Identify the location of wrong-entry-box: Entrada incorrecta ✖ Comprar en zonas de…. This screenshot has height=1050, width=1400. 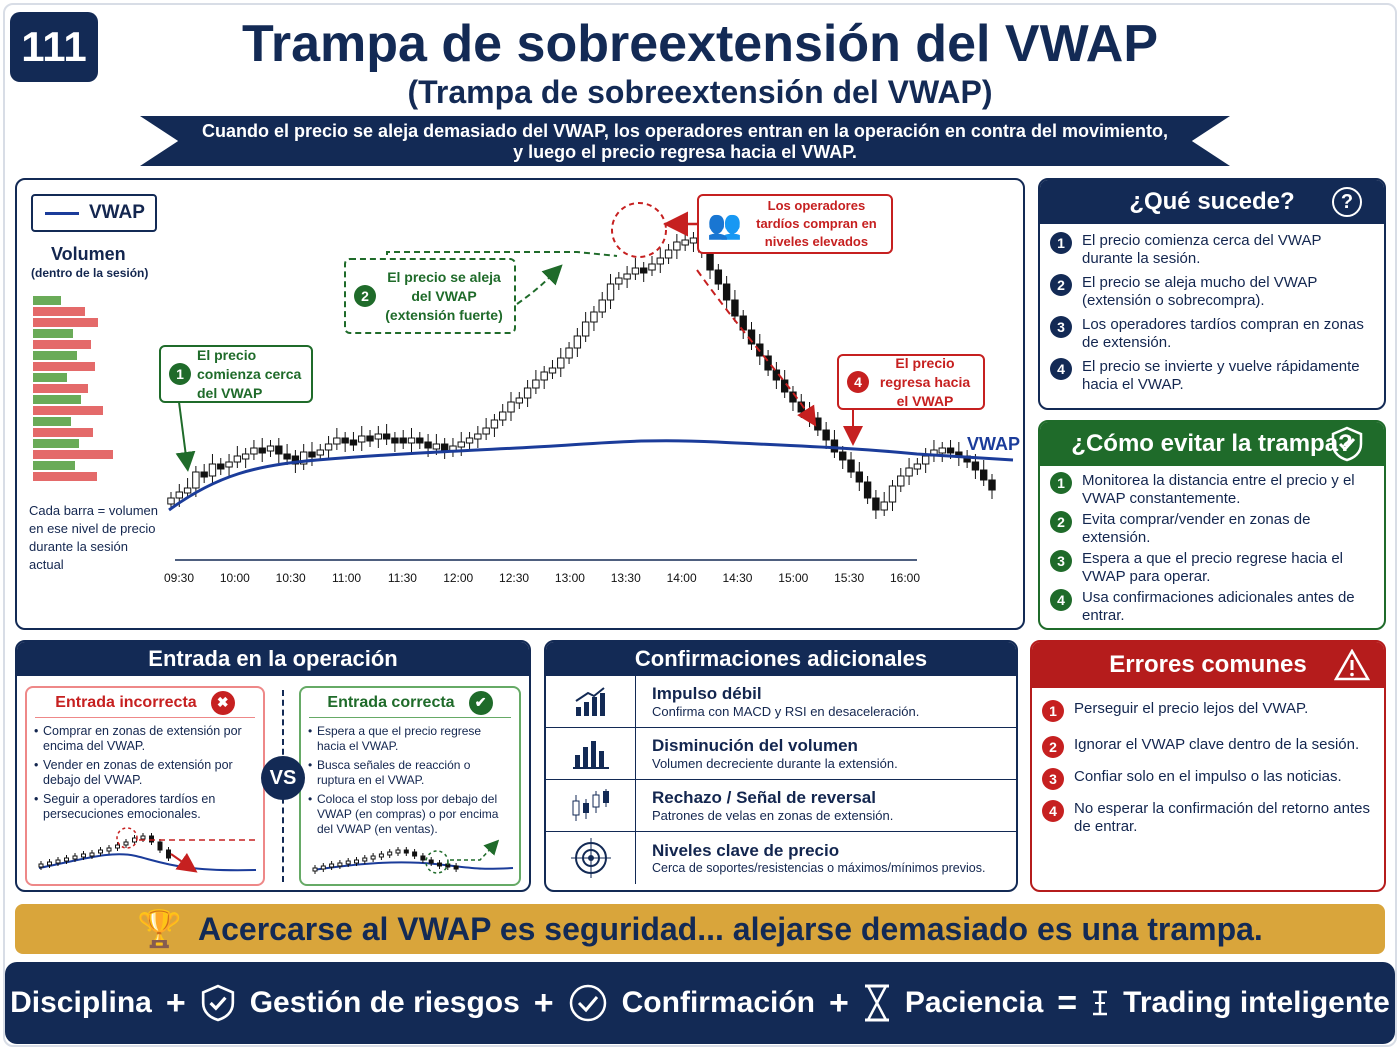
(145, 786).